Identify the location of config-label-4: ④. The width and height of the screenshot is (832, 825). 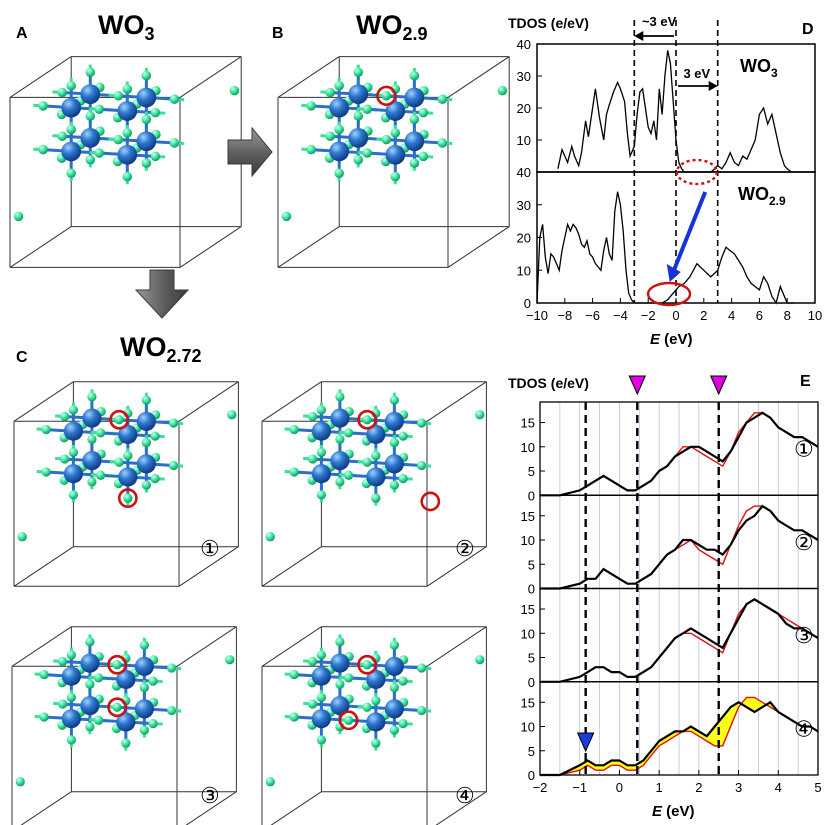
(465, 795).